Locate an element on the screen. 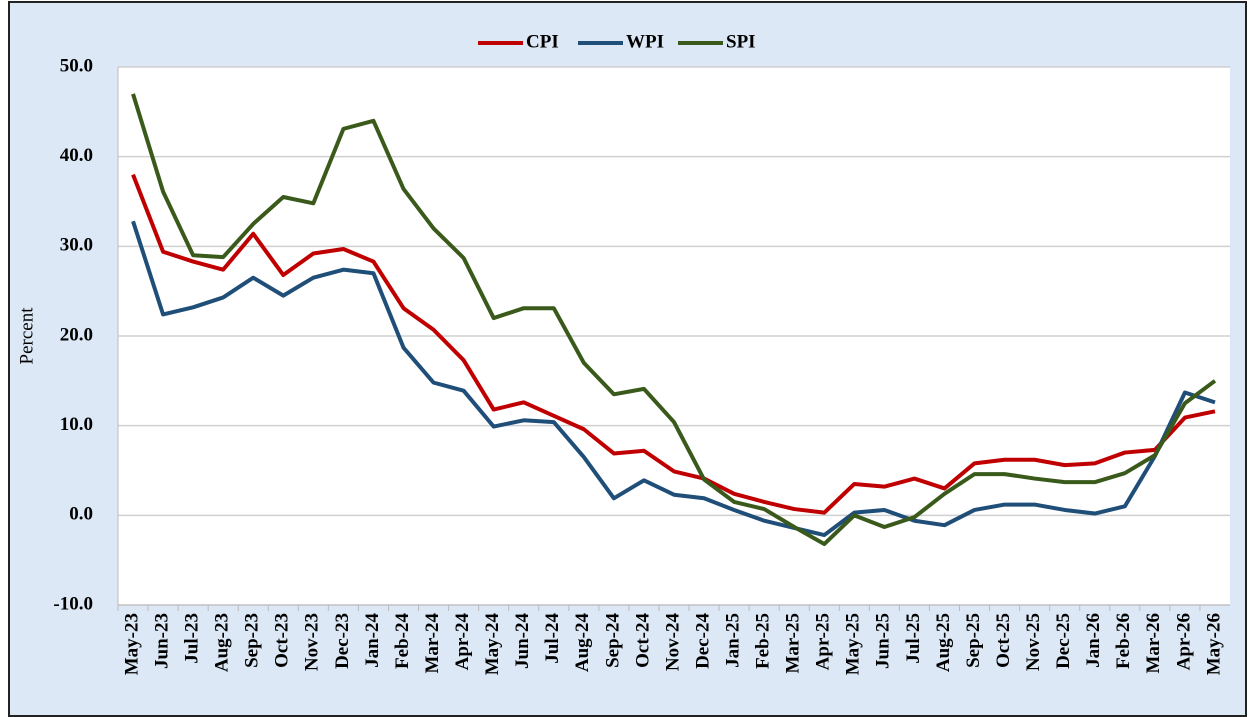 The width and height of the screenshot is (1255, 717). x-tick-label: May-25 is located at coordinates (853, 644).